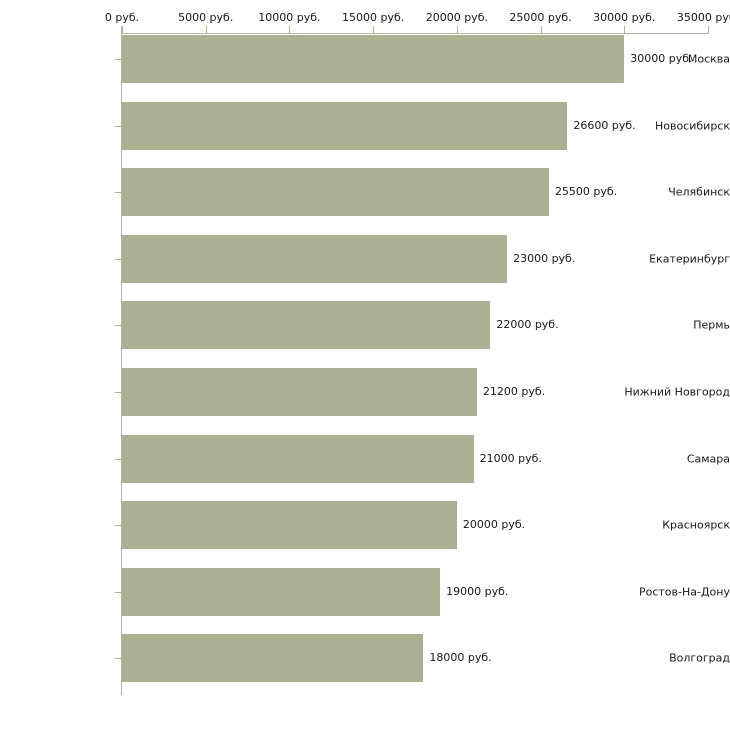  I want to click on category-label-3: Екатеринбург, so click(689, 259).